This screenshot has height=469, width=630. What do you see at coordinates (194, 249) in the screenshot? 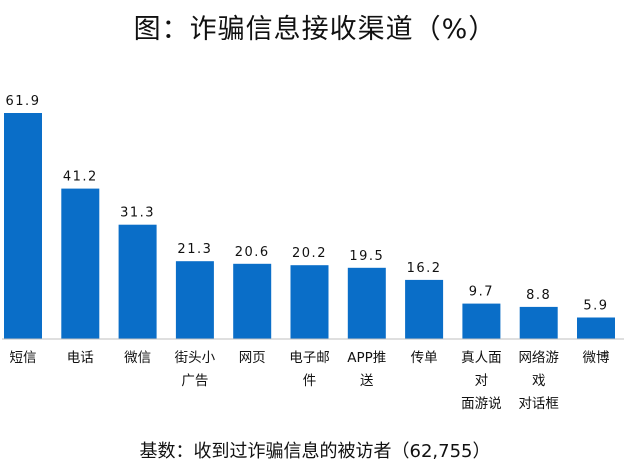
I see `data-label: 21.3` at bounding box center [194, 249].